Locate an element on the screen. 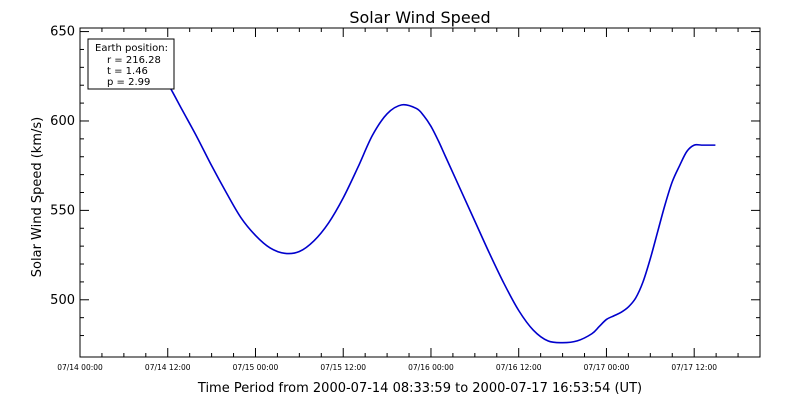  x-tick-label: 07/15 00:00 is located at coordinates (256, 367).